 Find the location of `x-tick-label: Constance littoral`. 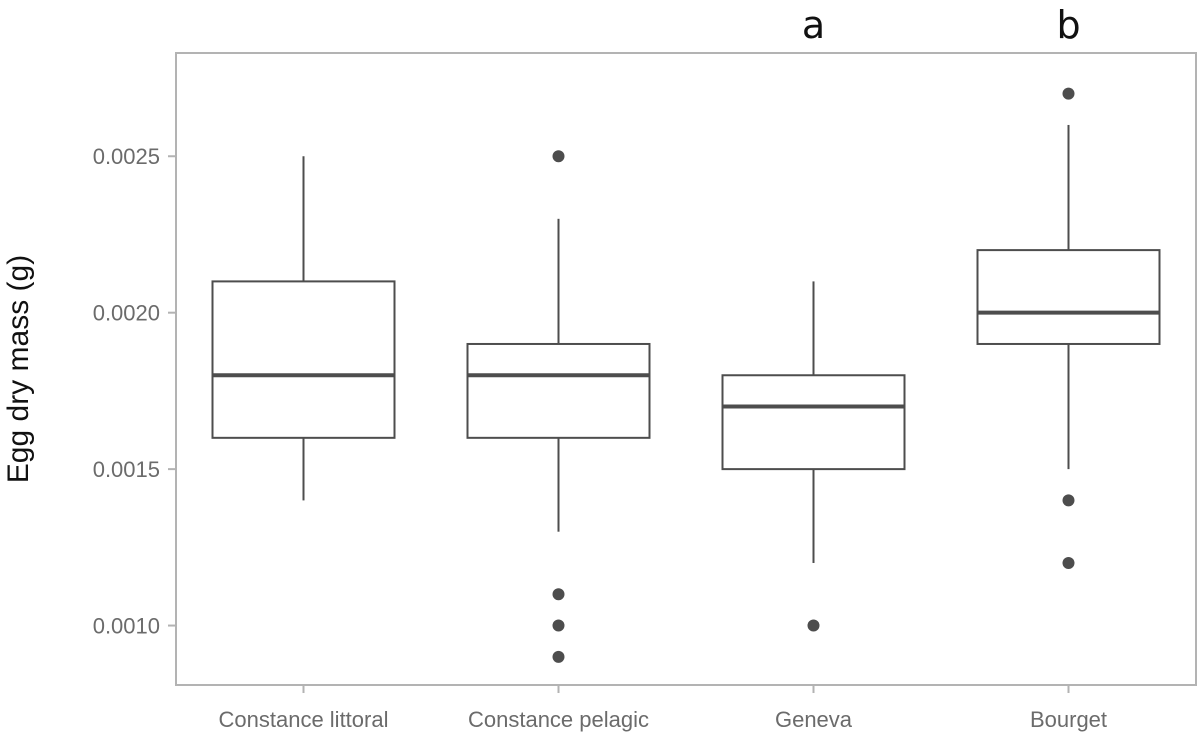

x-tick-label: Constance littoral is located at coordinates (304, 719).